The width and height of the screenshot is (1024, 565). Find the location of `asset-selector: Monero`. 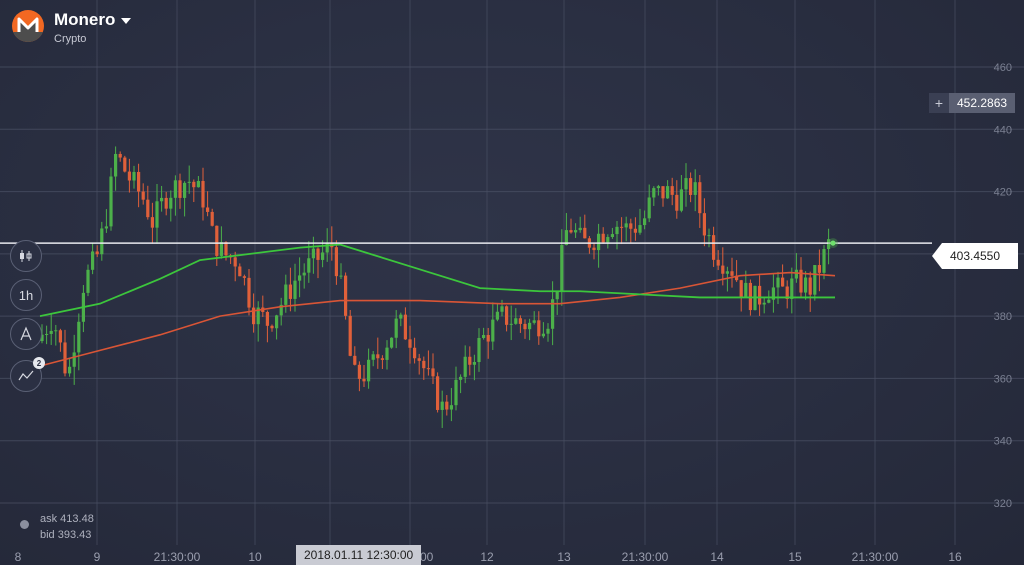

asset-selector: Monero is located at coordinates (93, 20).